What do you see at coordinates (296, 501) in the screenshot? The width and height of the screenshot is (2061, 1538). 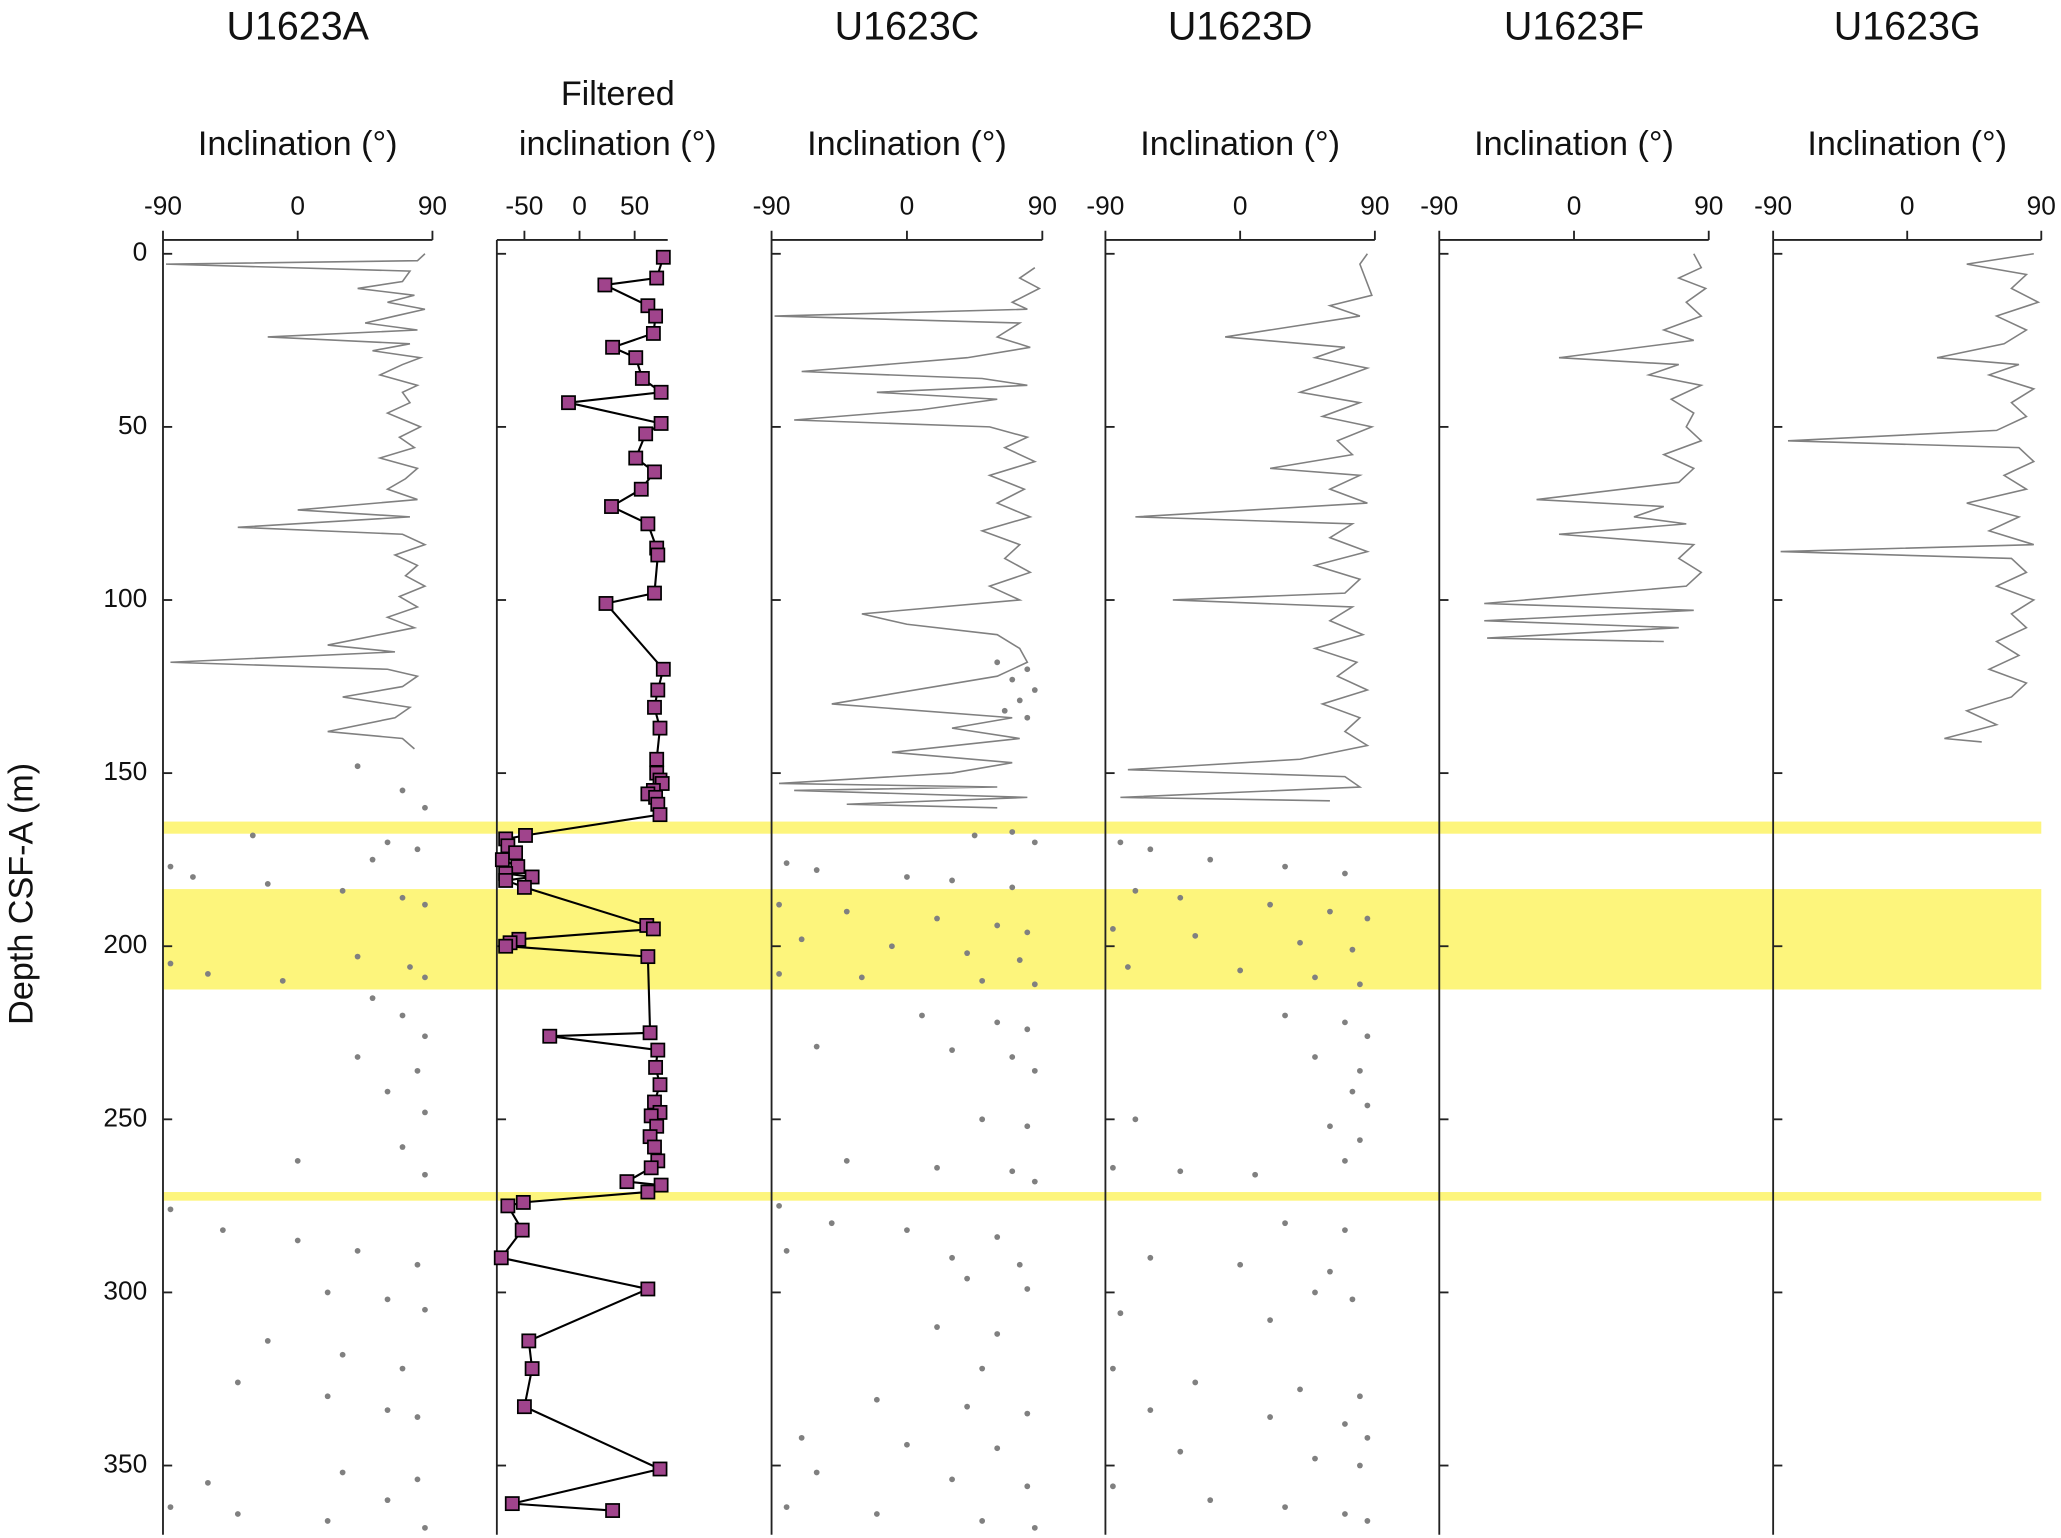 I see `trace-line` at bounding box center [296, 501].